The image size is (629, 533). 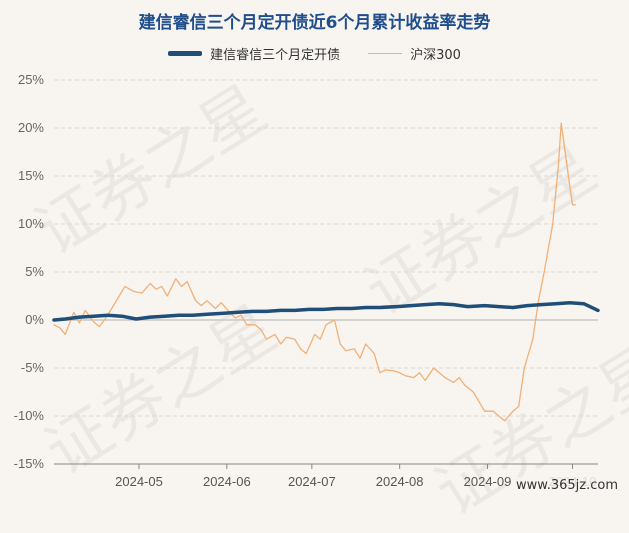 I want to click on x-tick-label: 2024-05, so click(x=139, y=481).